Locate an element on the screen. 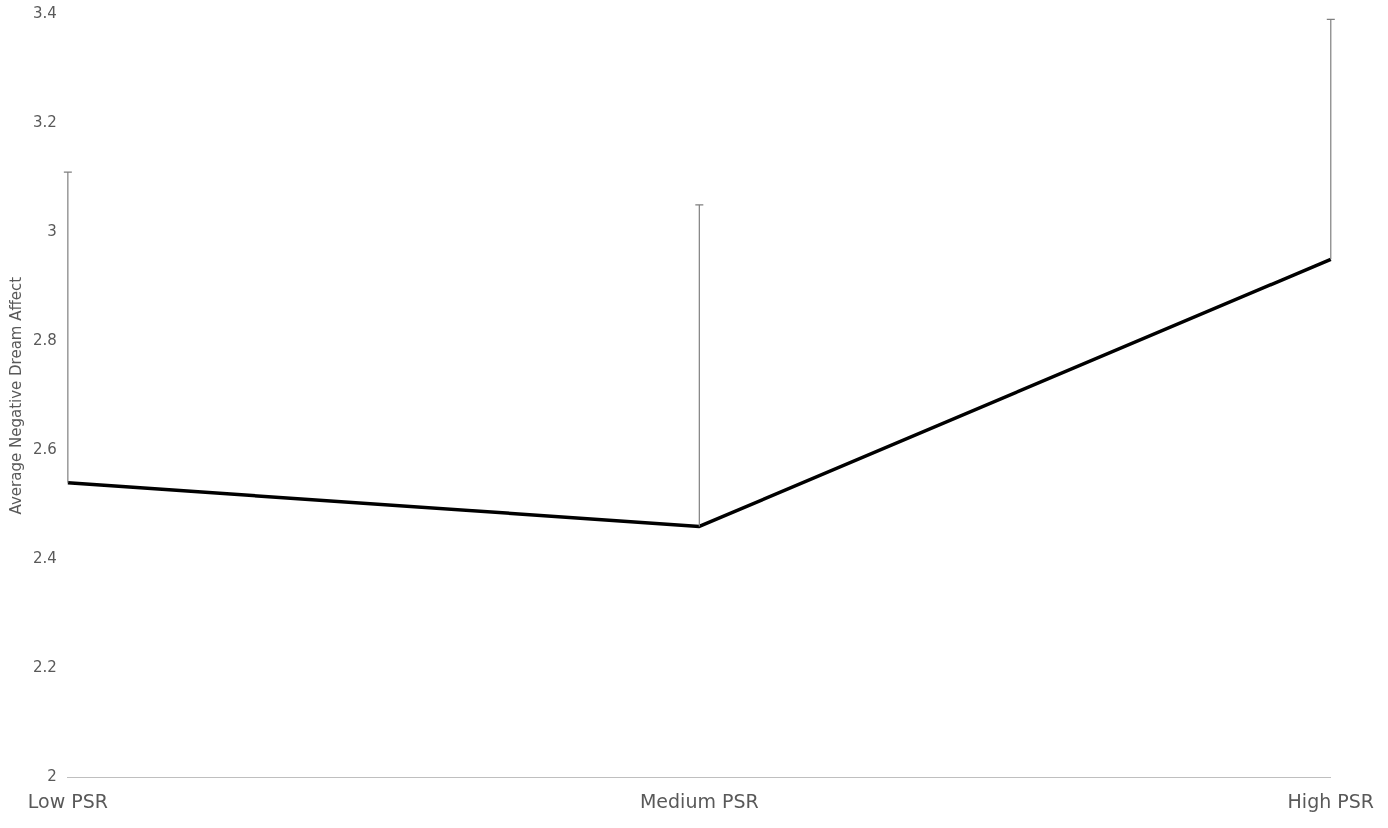  y-tick-label: 3 is located at coordinates (52, 230).